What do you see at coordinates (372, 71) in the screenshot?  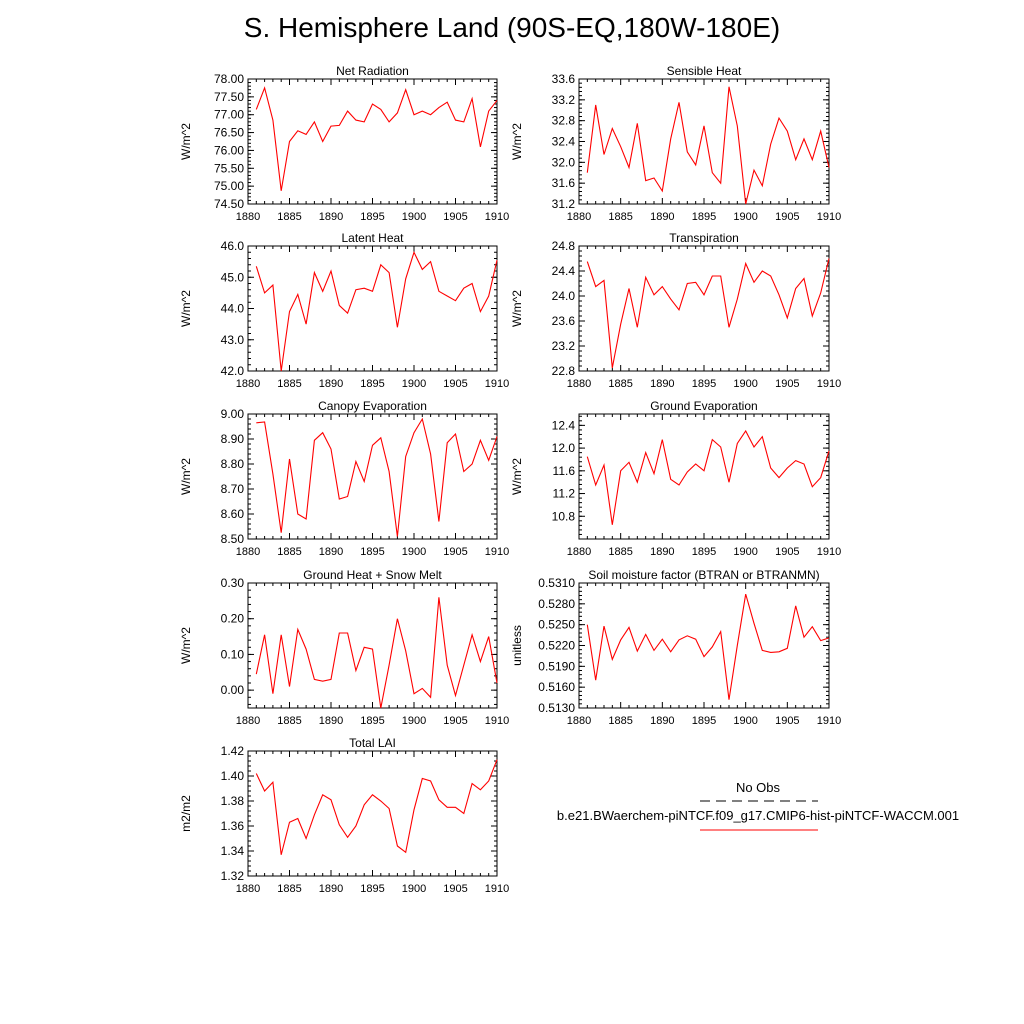 I see `panel-title: Net Radiation` at bounding box center [372, 71].